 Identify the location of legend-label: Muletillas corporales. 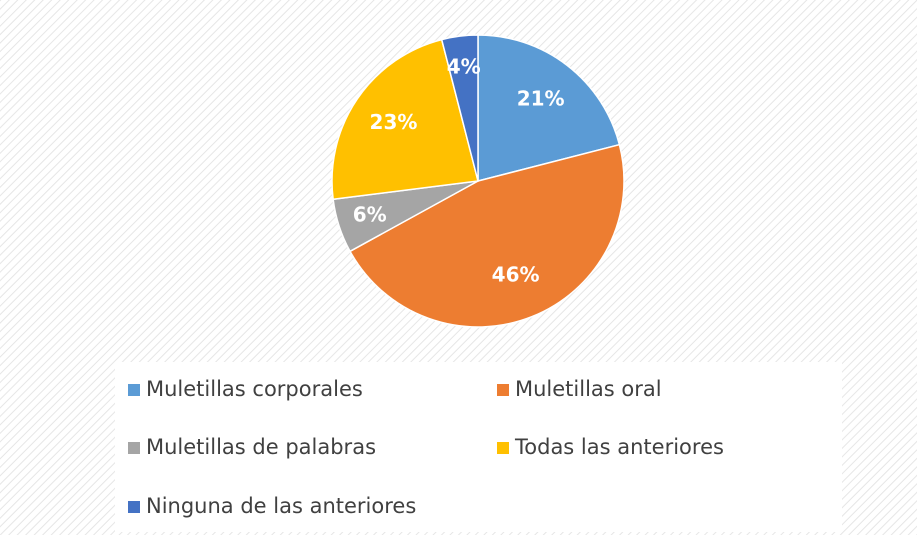
(254, 389).